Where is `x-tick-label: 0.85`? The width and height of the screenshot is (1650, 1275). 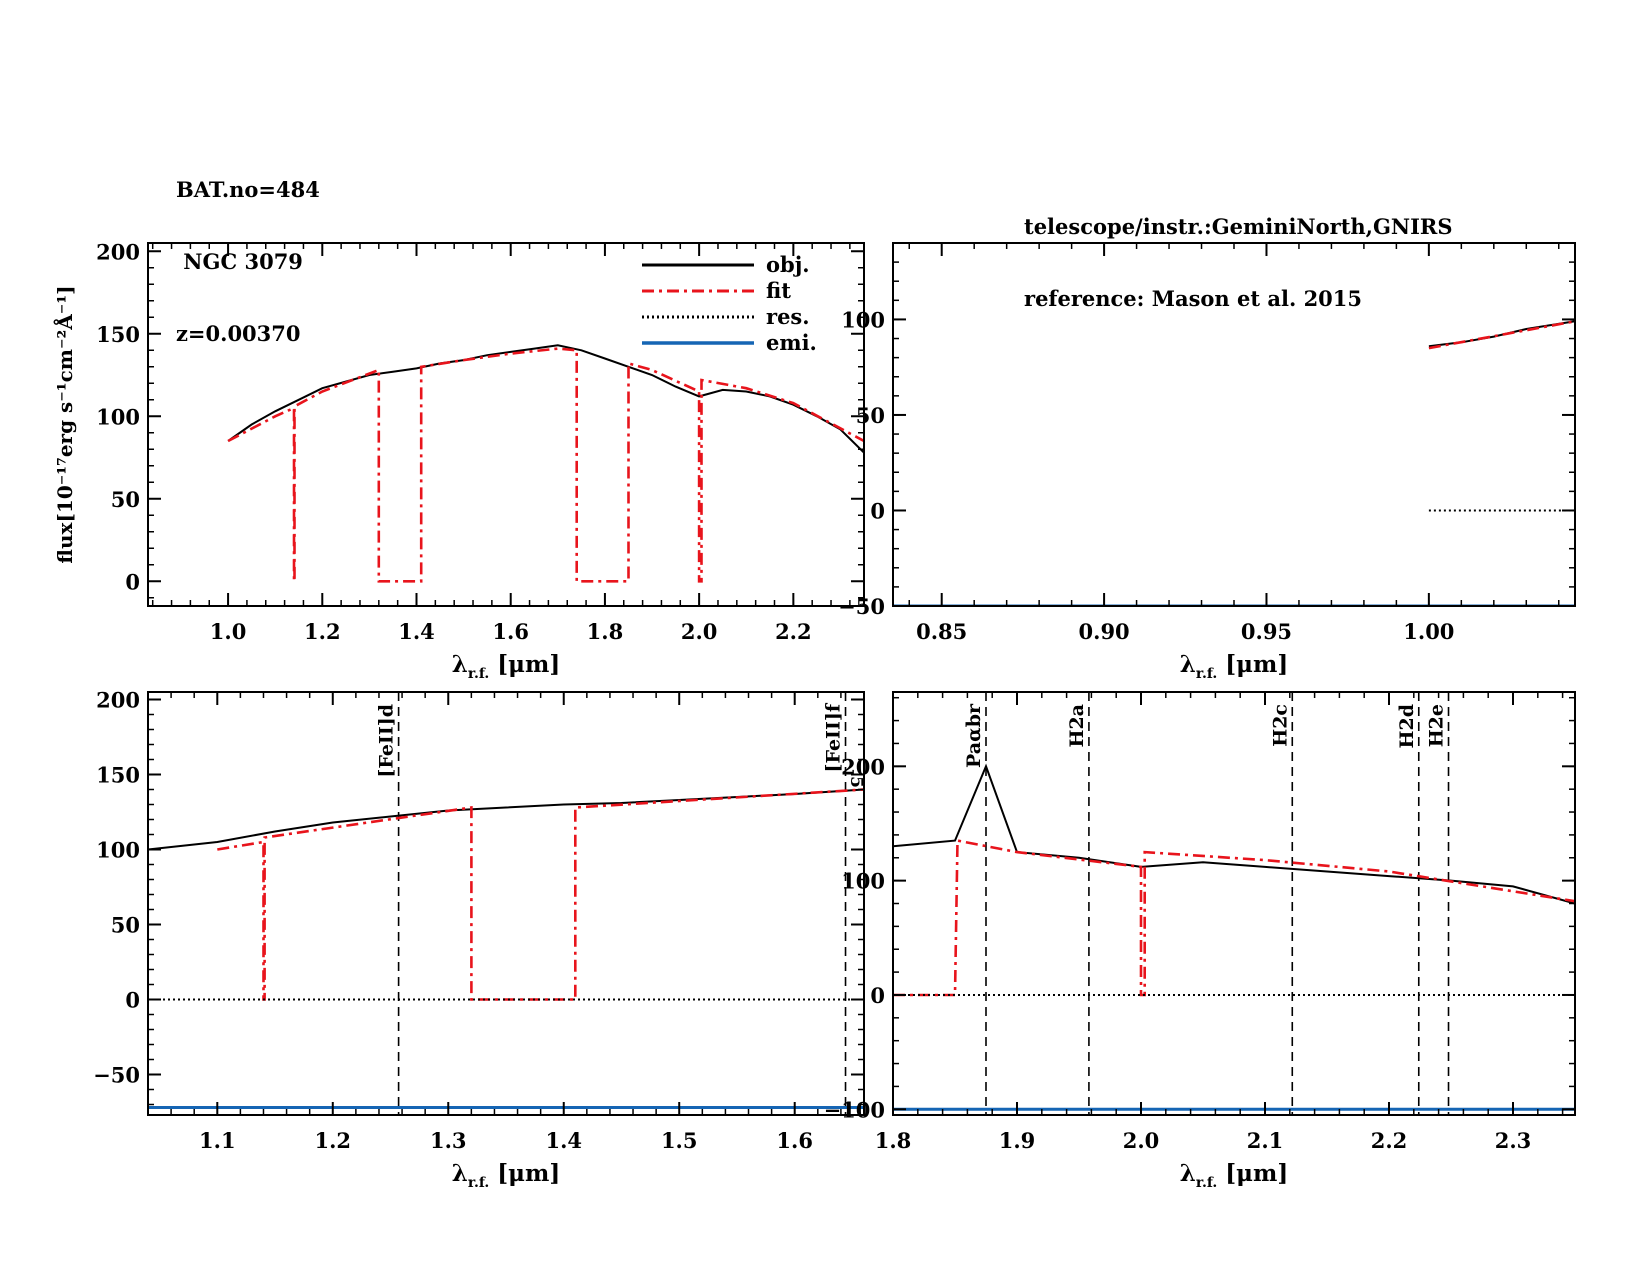
x-tick-label: 0.85 is located at coordinates (941, 631).